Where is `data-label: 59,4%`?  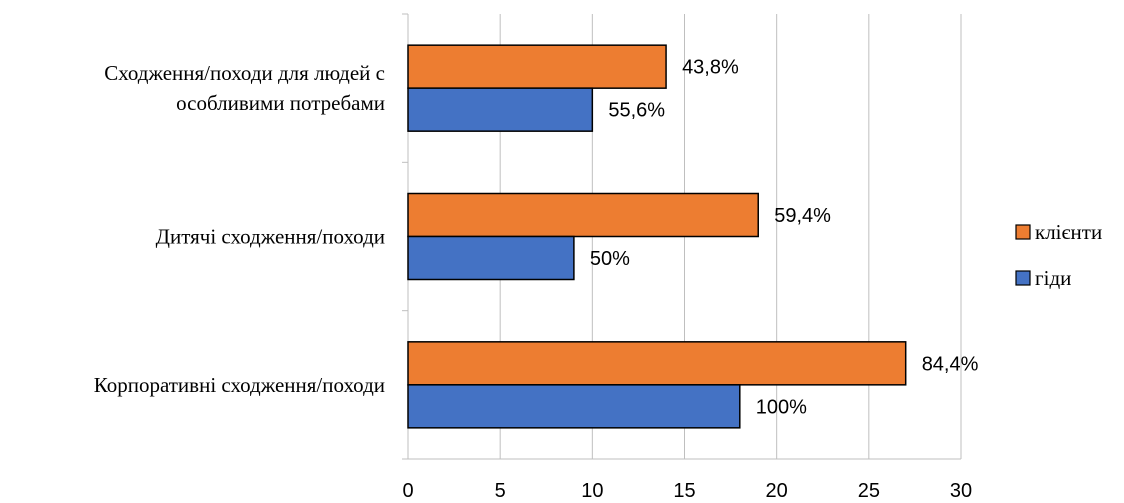
data-label: 59,4% is located at coordinates (802, 216).